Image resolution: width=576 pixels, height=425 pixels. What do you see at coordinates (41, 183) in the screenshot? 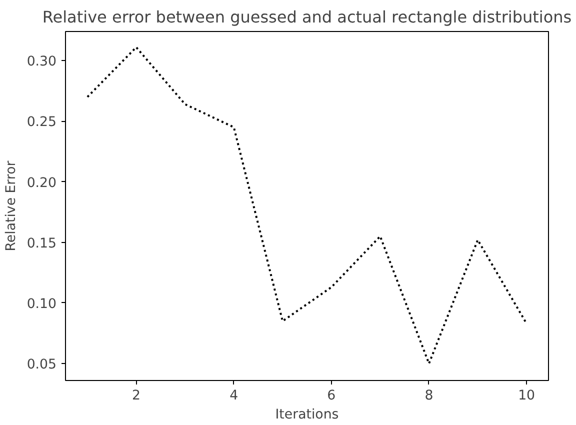
I see `y-tick-label: 0.20` at bounding box center [41, 183].